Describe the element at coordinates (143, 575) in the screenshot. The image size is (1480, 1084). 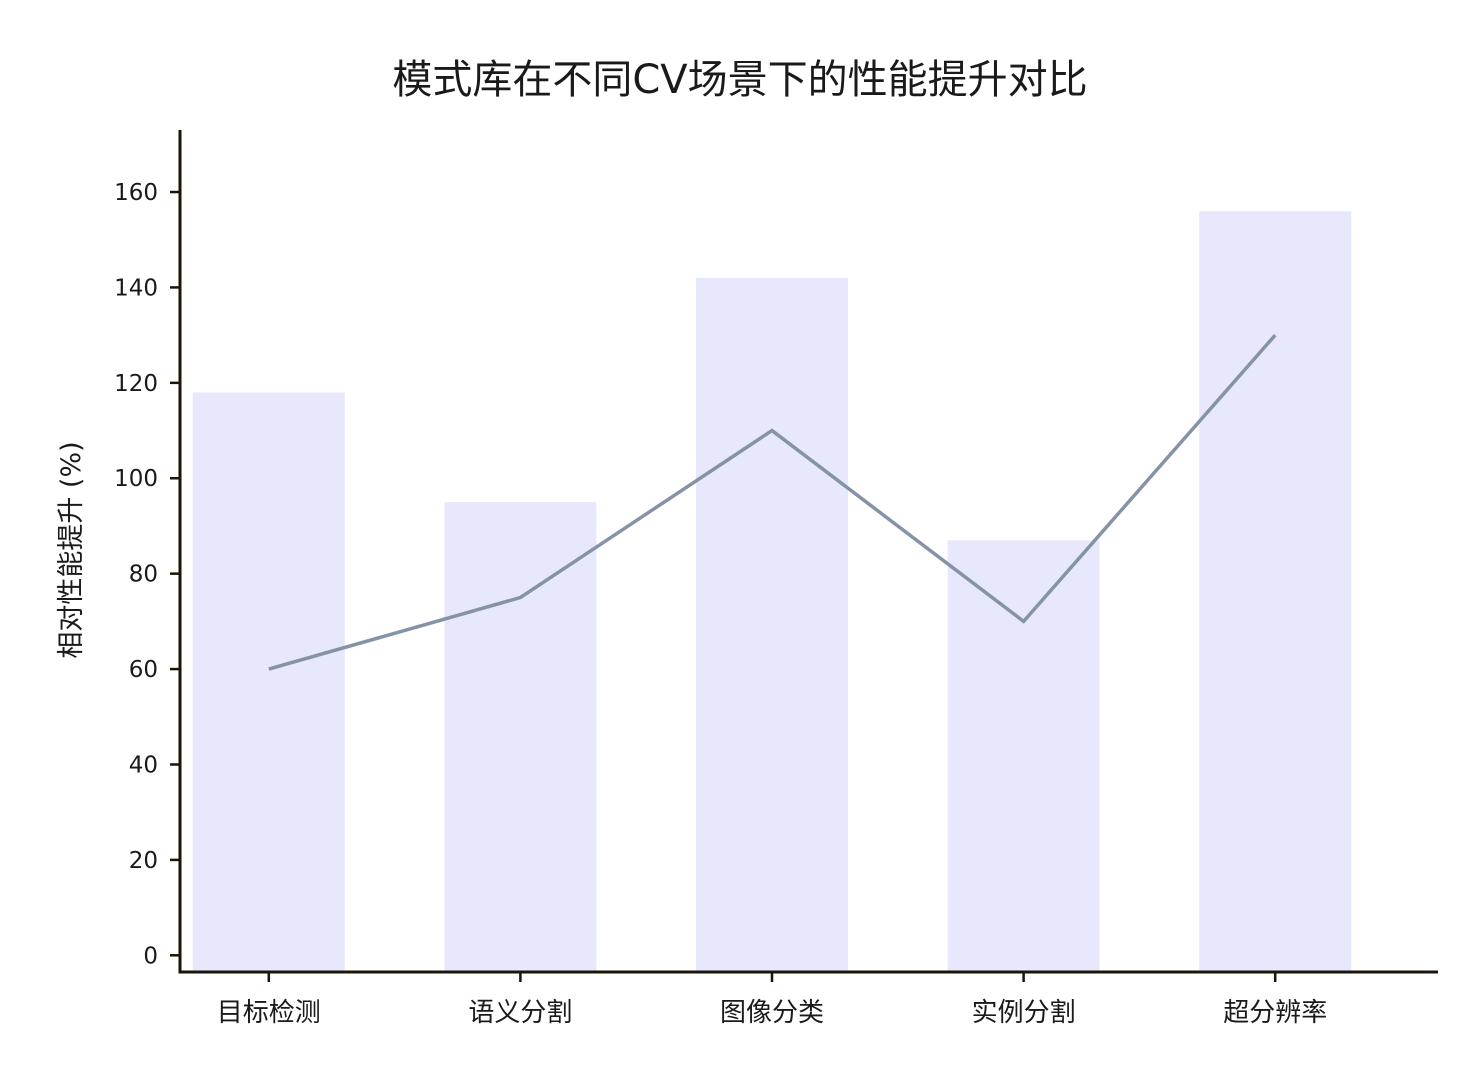
I see `y-tick-label: 80` at that location.